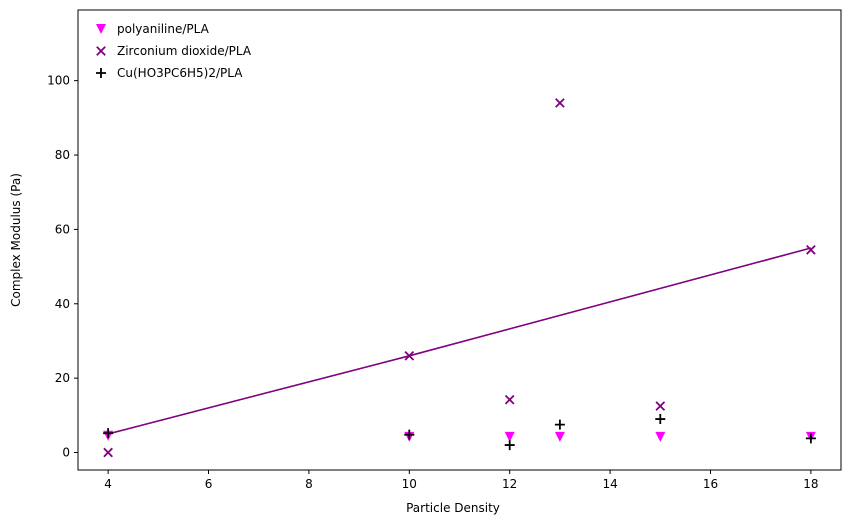  What do you see at coordinates (62, 304) in the screenshot?
I see `y-tick-label: 40` at bounding box center [62, 304].